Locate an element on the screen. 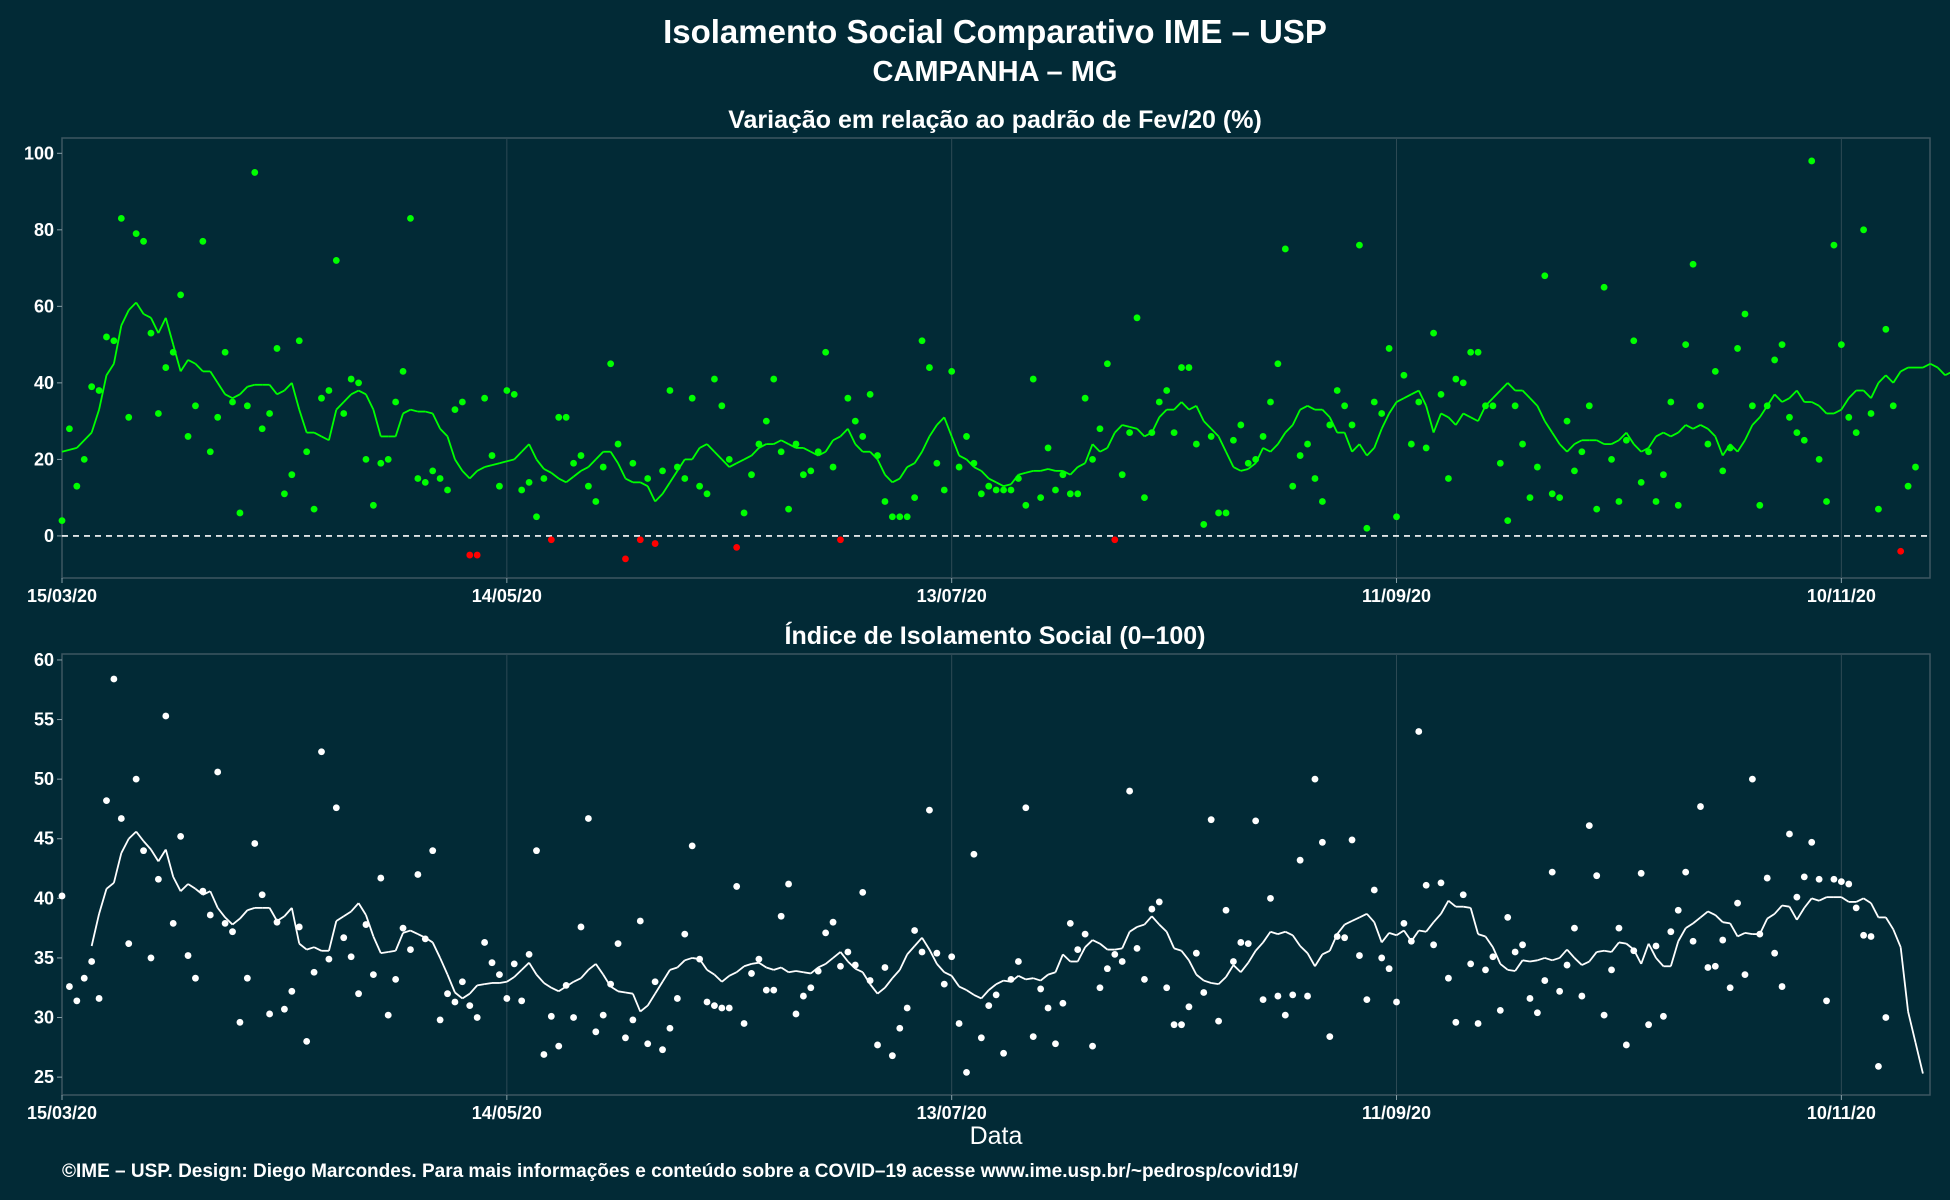 The height and width of the screenshot is (1200, 1950). y-tick-label: 40 is located at coordinates (44, 898).